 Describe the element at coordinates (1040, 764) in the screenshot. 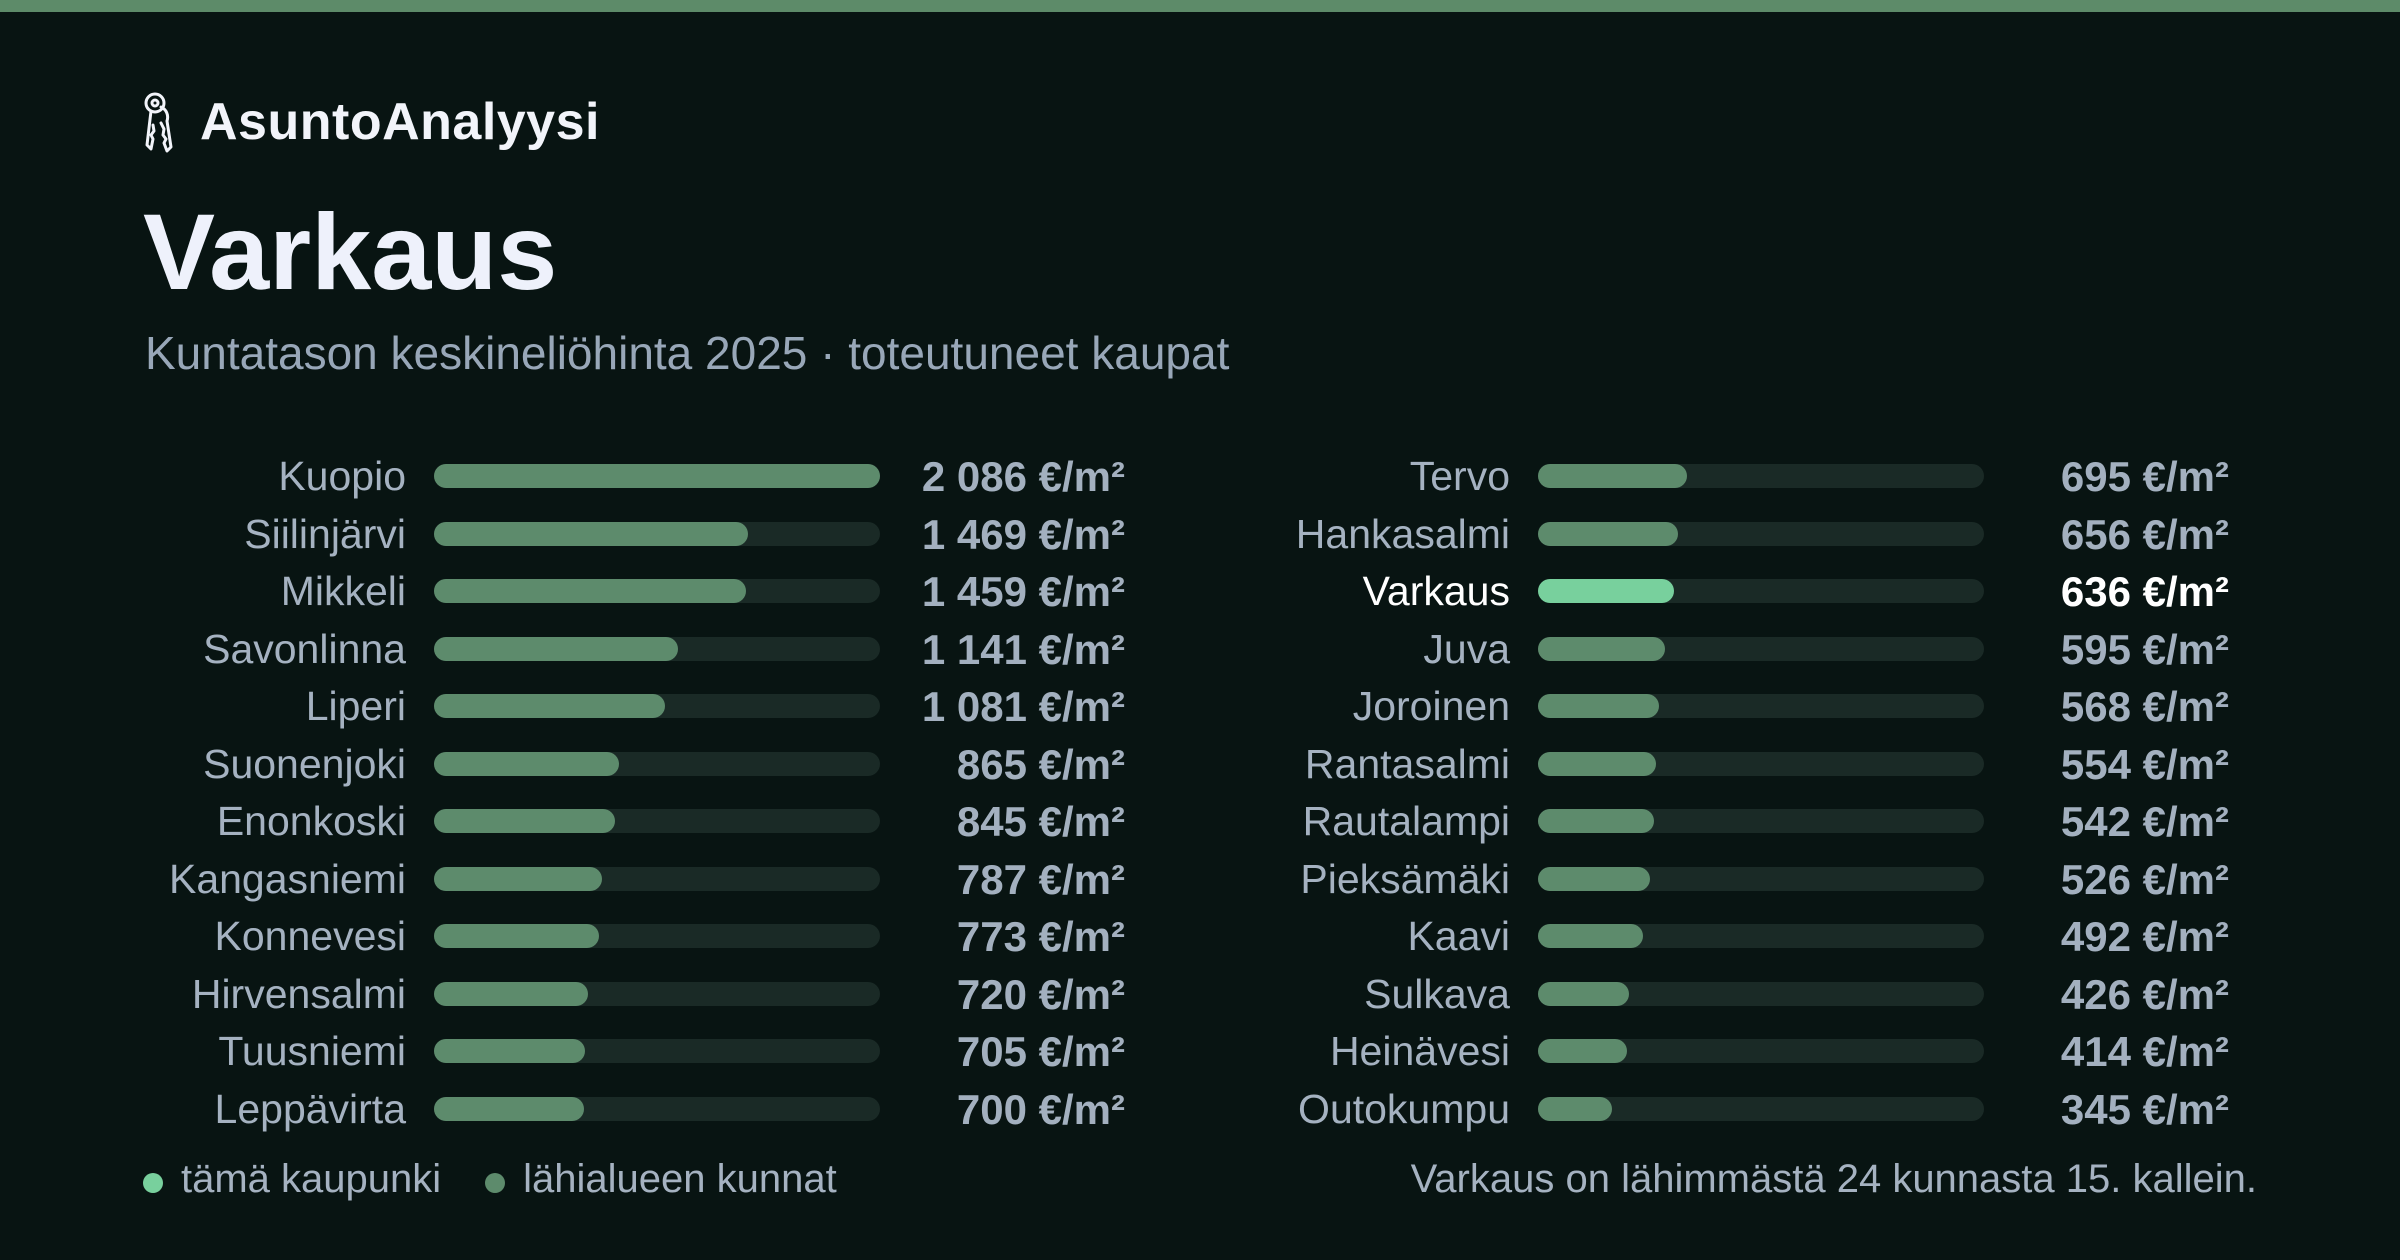

I see `bar-value-label: 865 €/m²` at that location.